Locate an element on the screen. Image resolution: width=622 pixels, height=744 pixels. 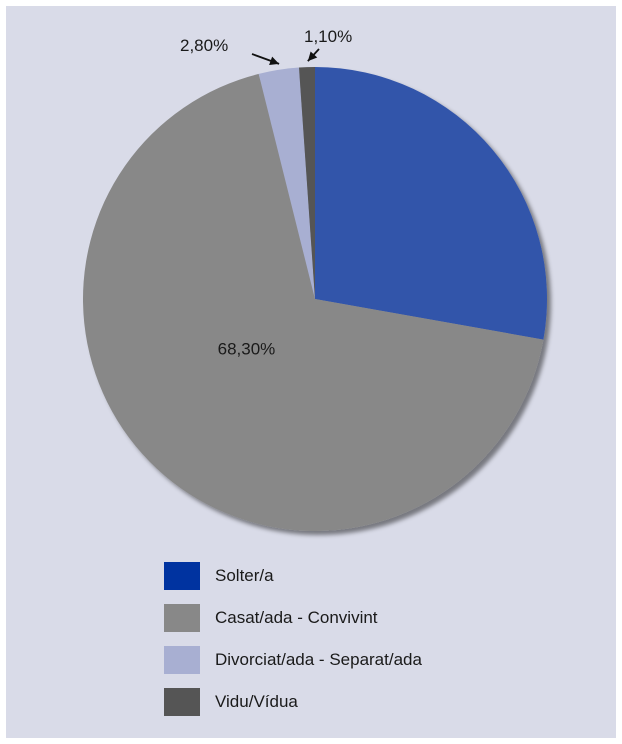
legend-item: Solter/a is located at coordinates (293, 576).